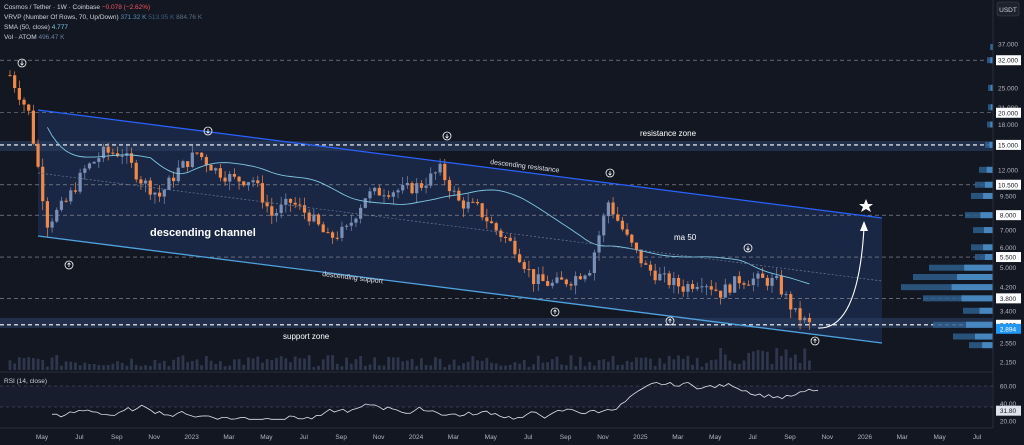 The width and height of the screenshot is (1024, 445). What do you see at coordinates (678, 437) in the screenshot?
I see `time-tick-label: Mar` at bounding box center [678, 437].